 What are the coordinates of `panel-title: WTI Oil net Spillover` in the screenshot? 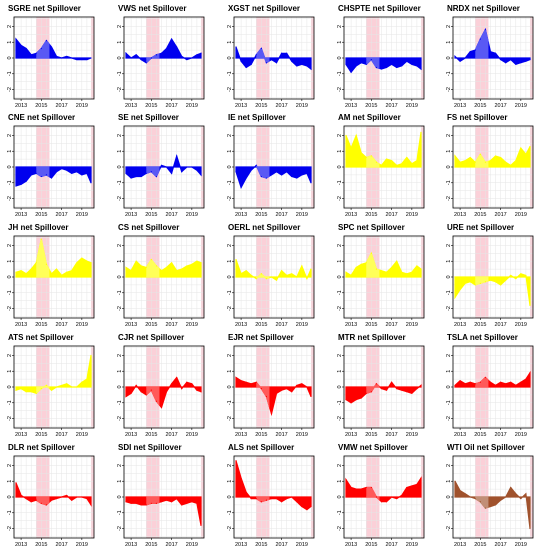 It's located at (486, 447).